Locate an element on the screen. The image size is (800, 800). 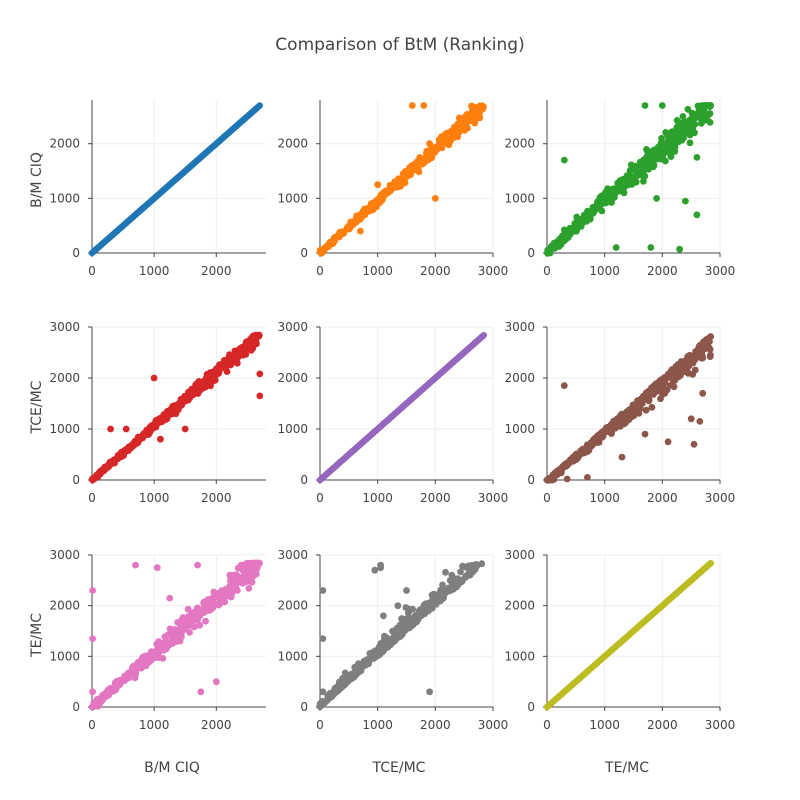
chart-title: Comparison of BtM (Ranking) is located at coordinates (399, 45).